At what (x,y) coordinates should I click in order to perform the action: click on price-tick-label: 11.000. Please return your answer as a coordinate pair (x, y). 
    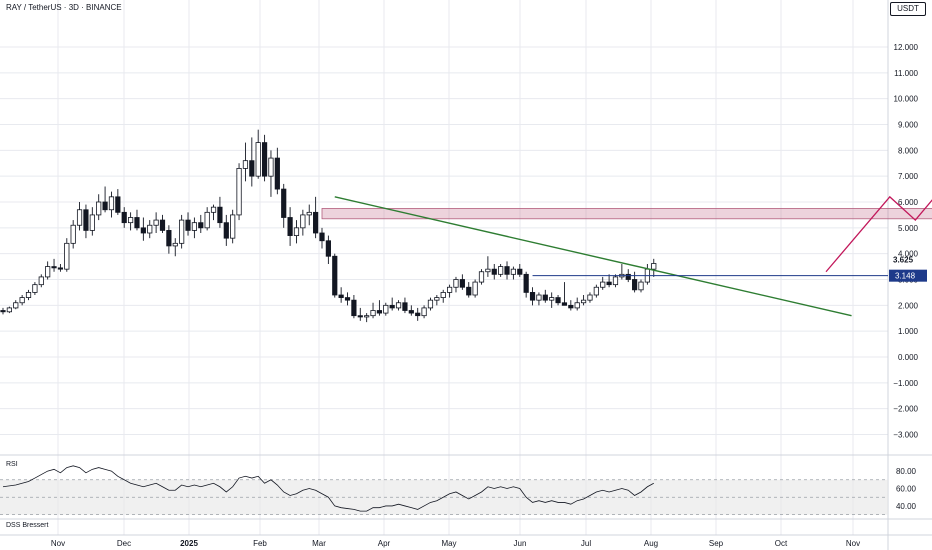
    Looking at the image, I should click on (906, 73).